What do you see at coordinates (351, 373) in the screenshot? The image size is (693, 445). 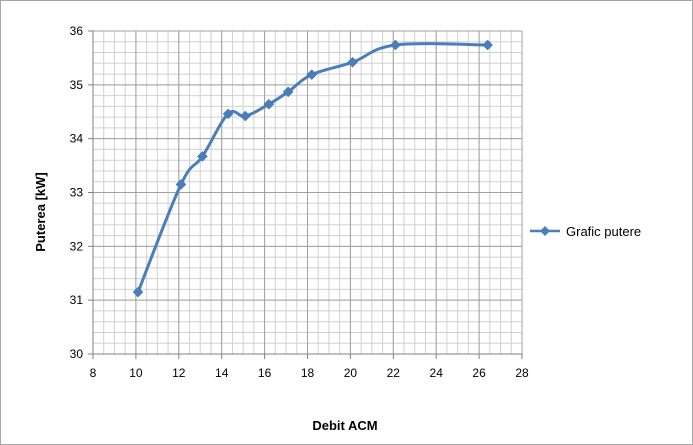 I see `x-tick-label: 20` at bounding box center [351, 373].